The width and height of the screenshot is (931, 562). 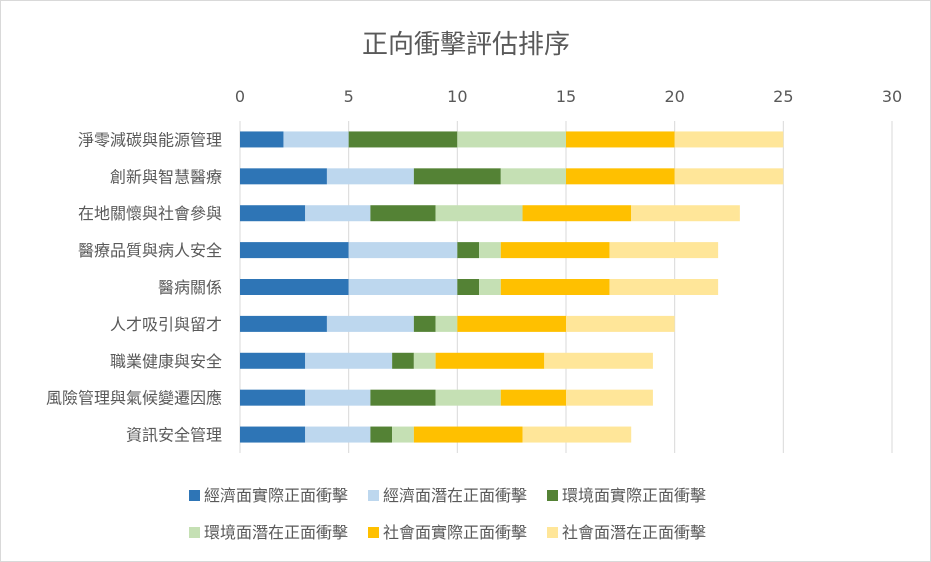 What do you see at coordinates (166, 361) in the screenshot?
I see `category-label: 職業健康與安全` at bounding box center [166, 361].